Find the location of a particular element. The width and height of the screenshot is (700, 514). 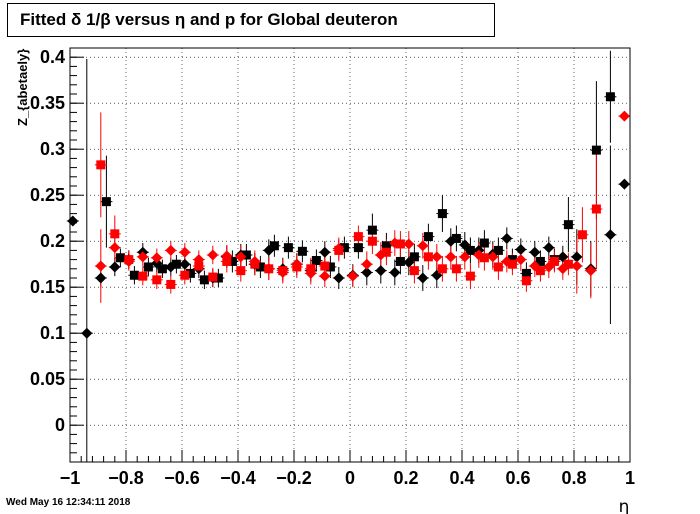

y-tick-label: 0.15 is located at coordinates (47, 287).